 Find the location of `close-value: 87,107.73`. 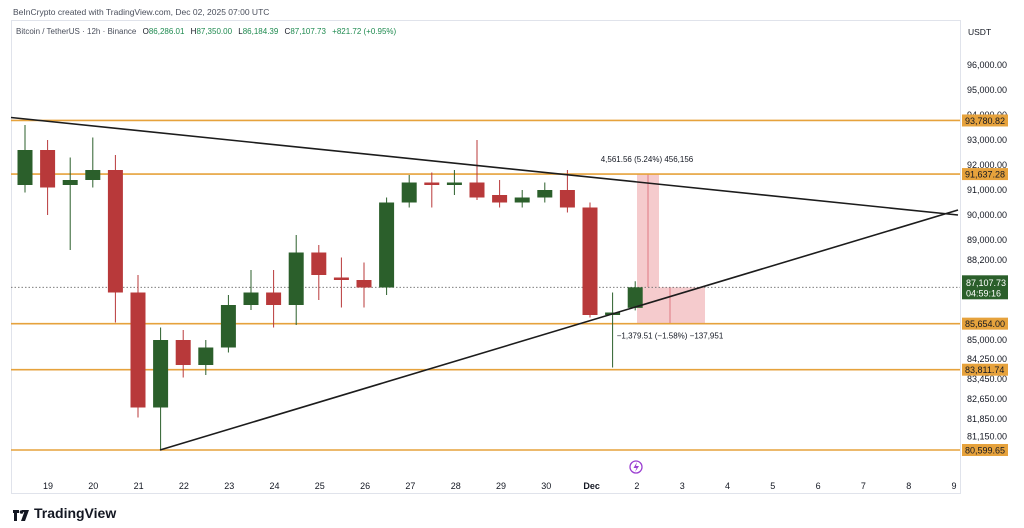

close-value: 87,107.73 is located at coordinates (308, 31).